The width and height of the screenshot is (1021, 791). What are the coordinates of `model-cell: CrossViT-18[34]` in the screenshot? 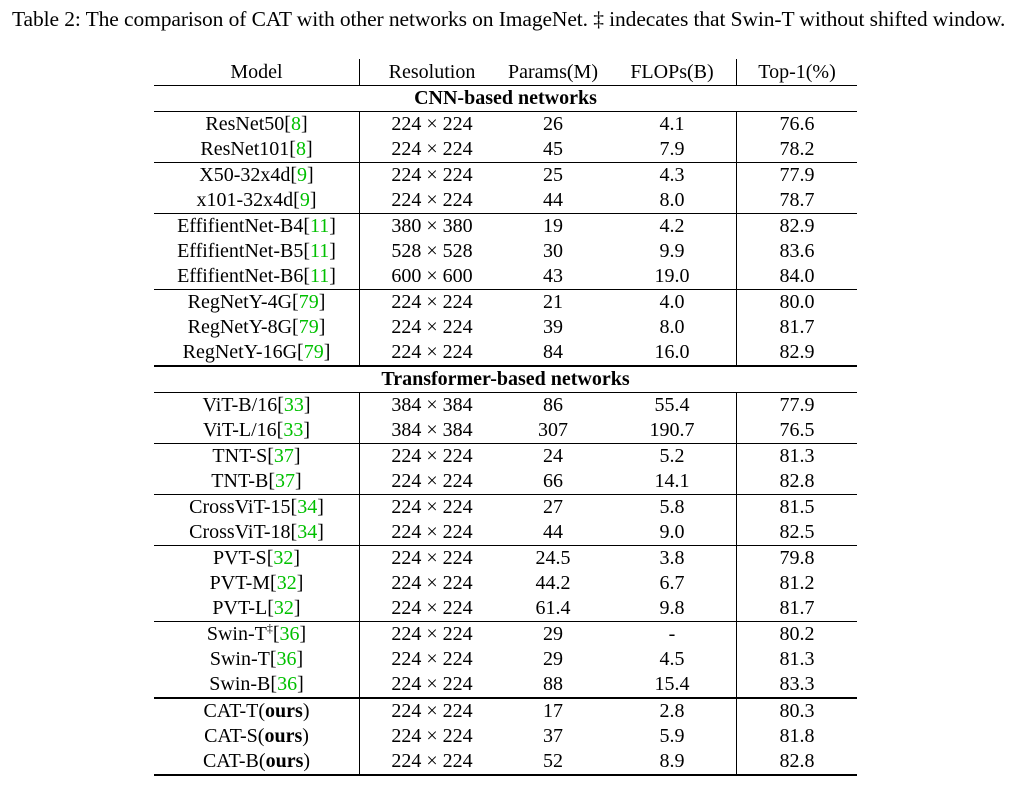 It's located at (257, 533).